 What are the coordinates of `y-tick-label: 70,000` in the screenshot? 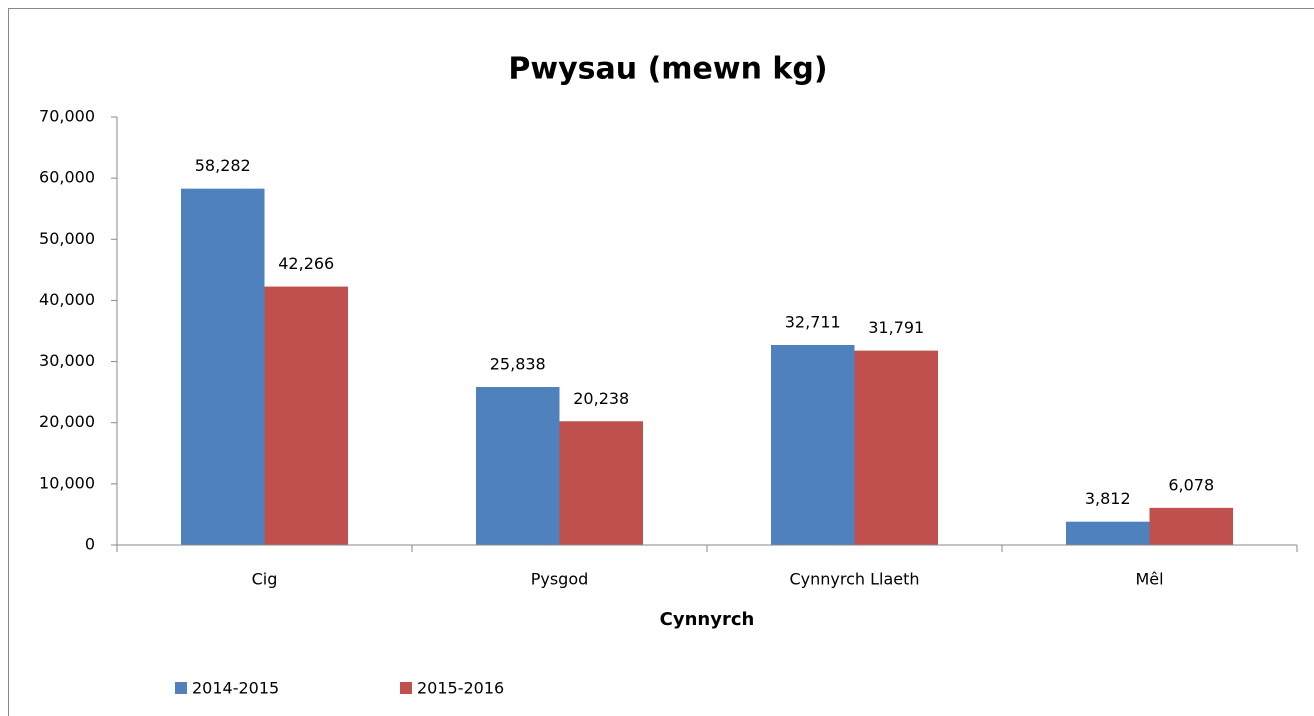 It's located at (67, 116).